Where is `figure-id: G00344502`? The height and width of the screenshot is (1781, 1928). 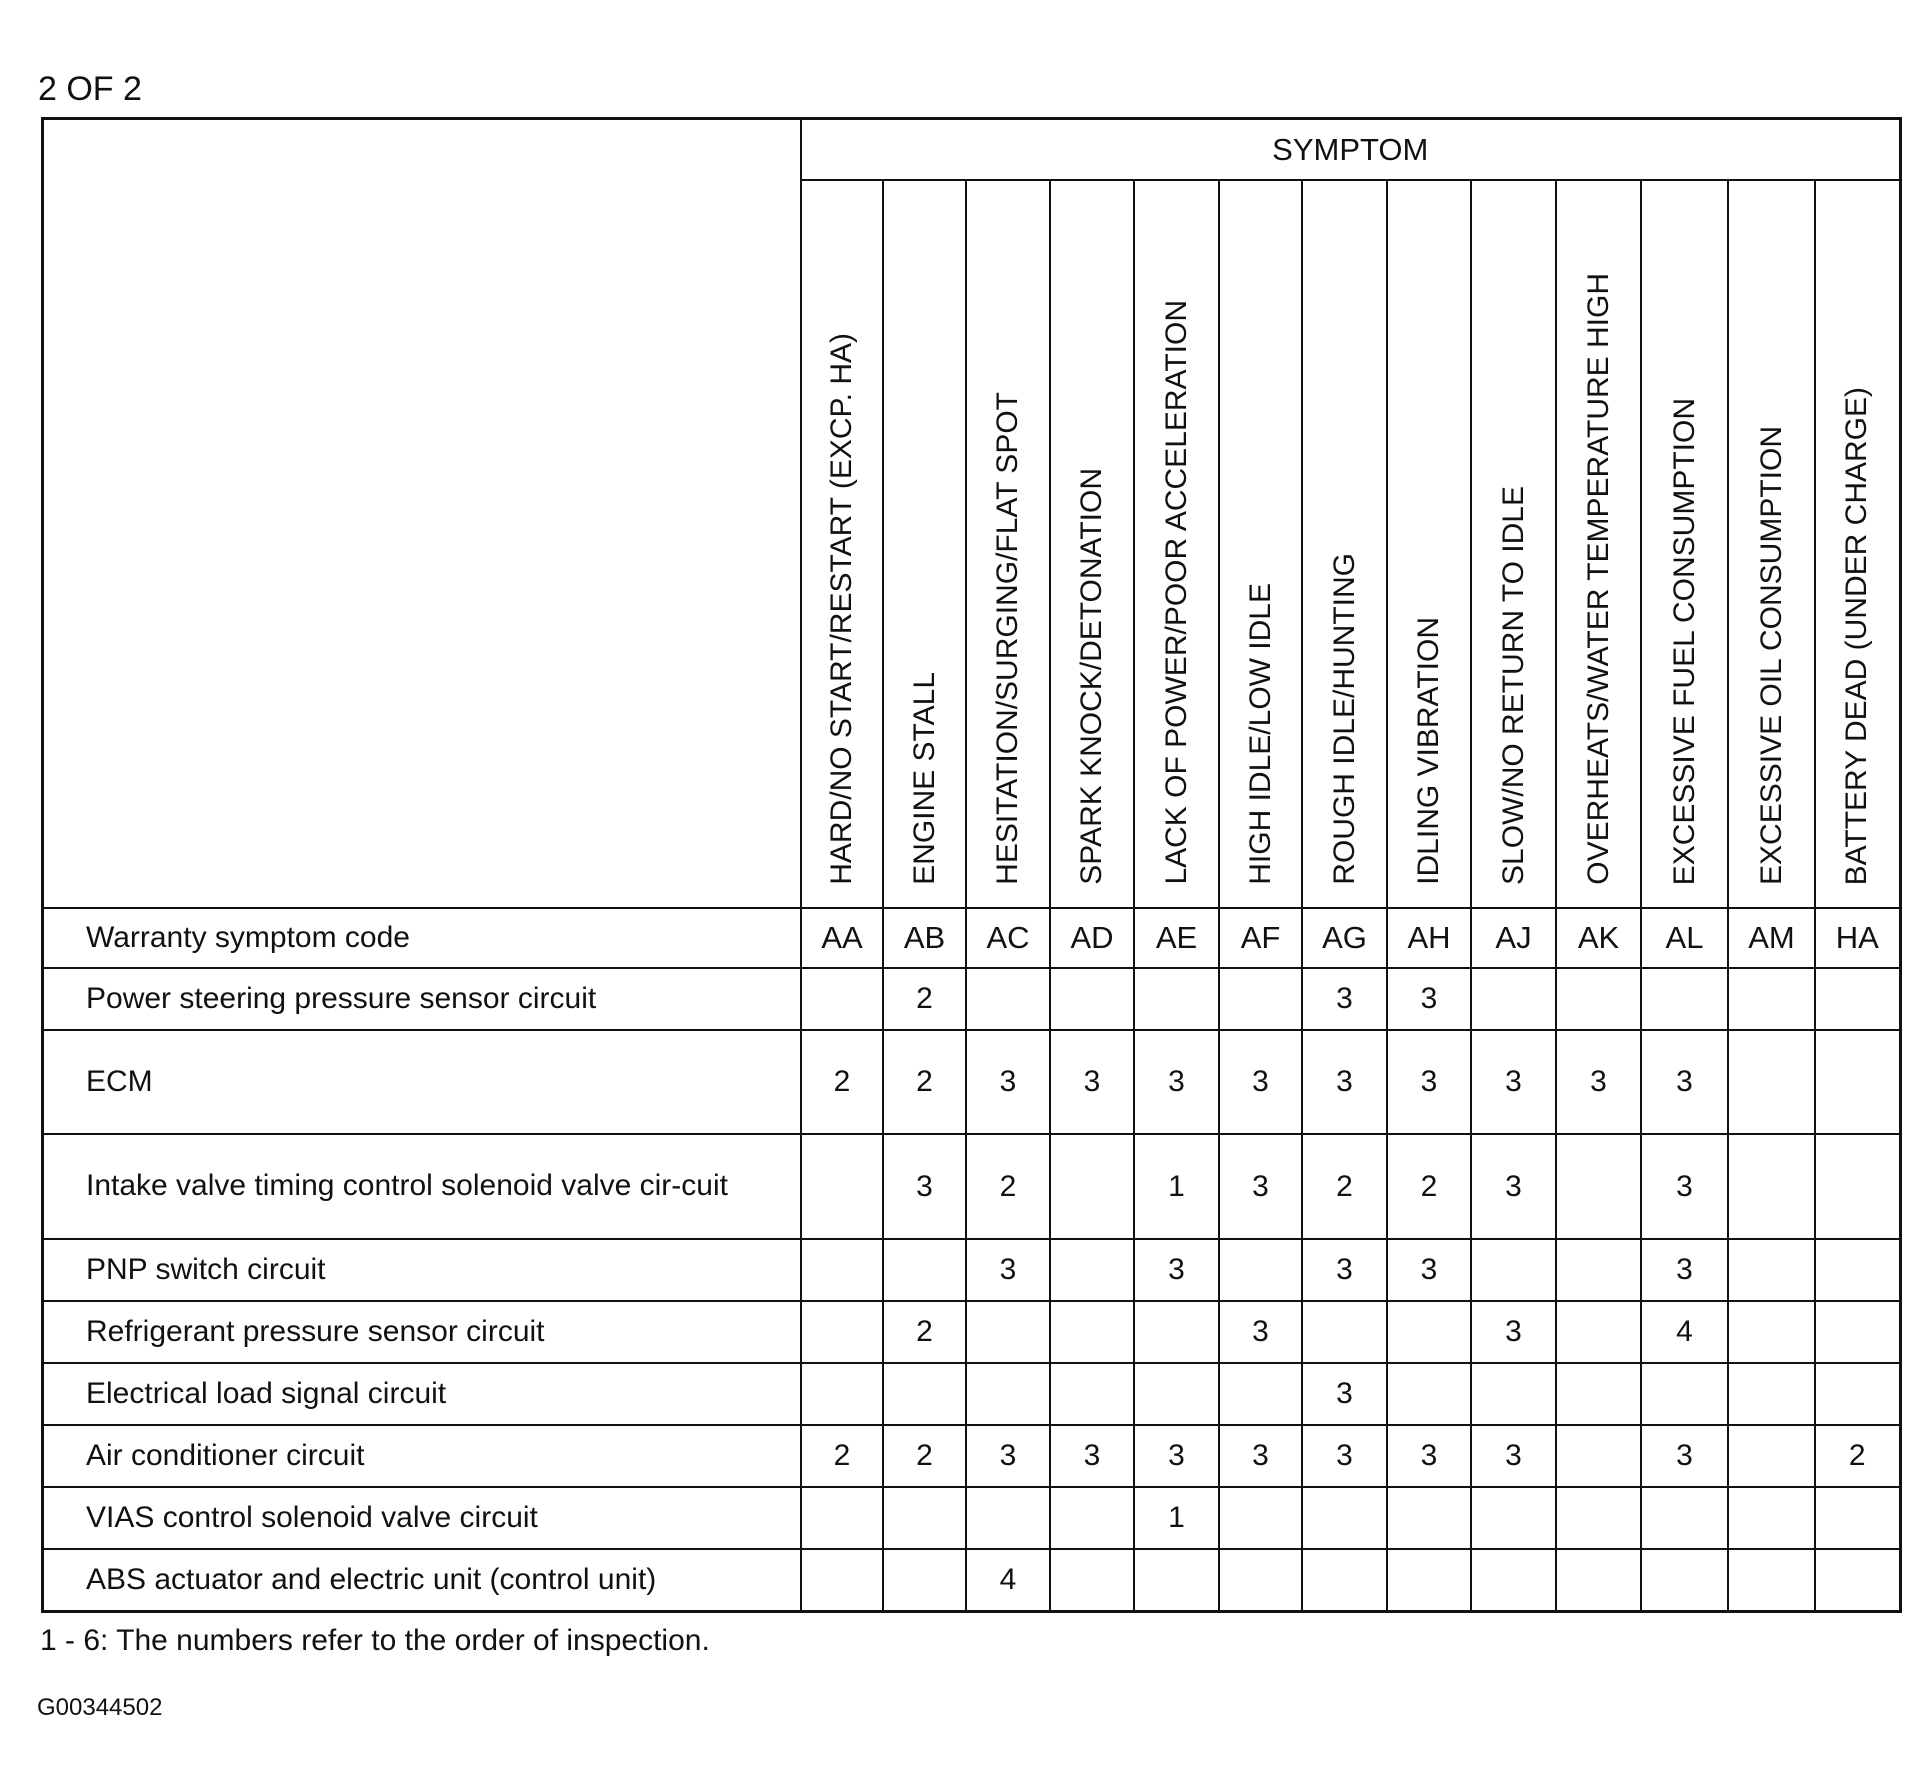
figure-id: G00344502 is located at coordinates (100, 1707).